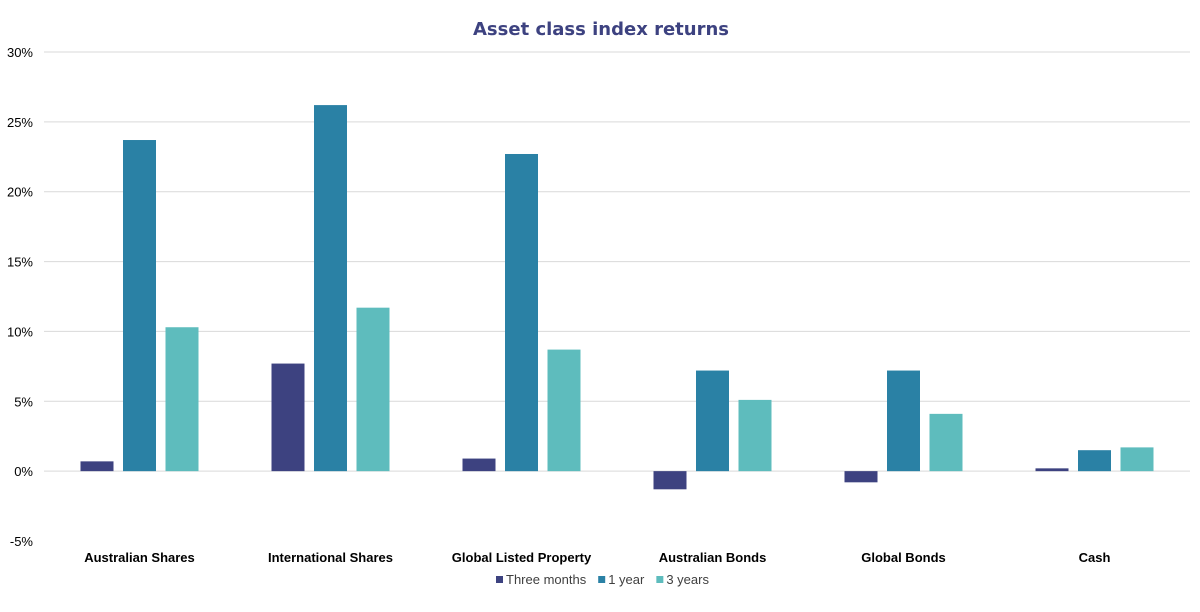 This screenshot has height=612, width=1200. I want to click on y-tick-label: 10%, so click(20, 331).